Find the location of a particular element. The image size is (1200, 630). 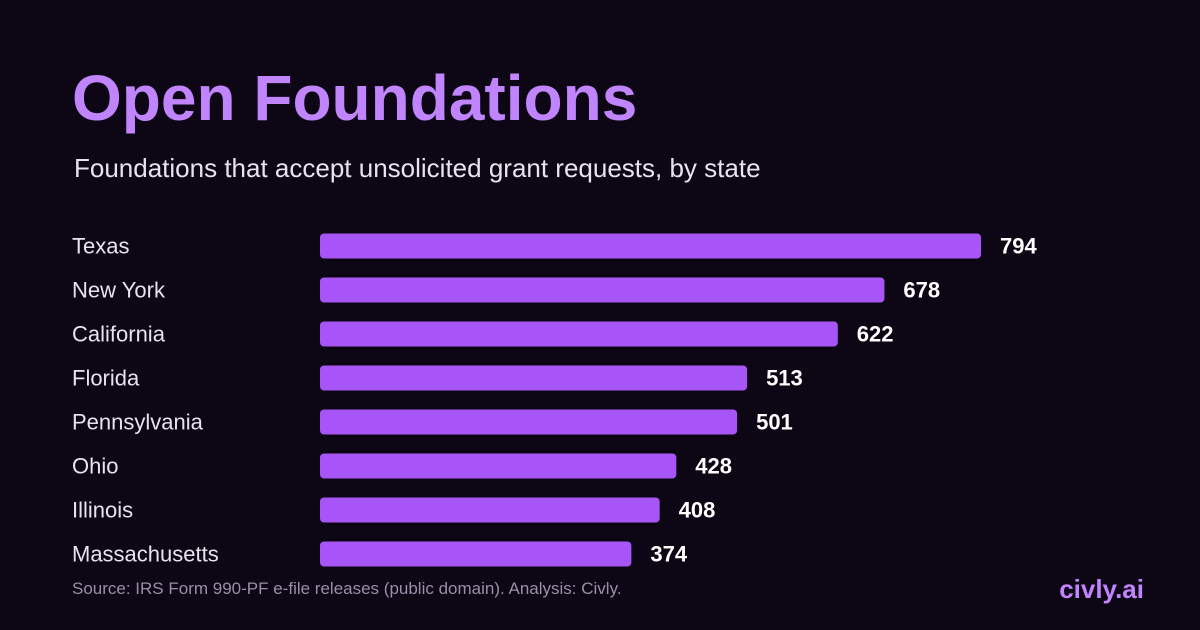

value-label-ohio: 428 is located at coordinates (713, 466).